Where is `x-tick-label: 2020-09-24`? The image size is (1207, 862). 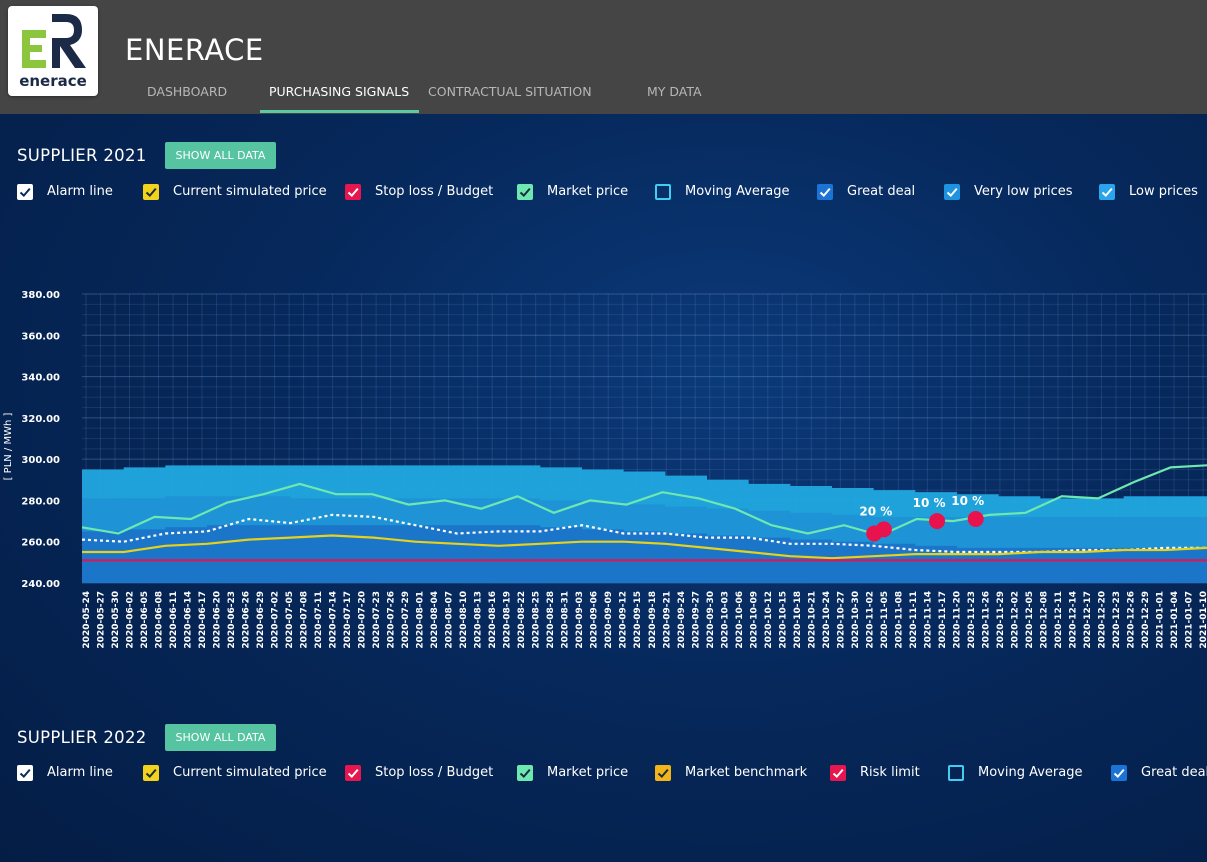
x-tick-label: 2020-09-24 is located at coordinates (682, 620).